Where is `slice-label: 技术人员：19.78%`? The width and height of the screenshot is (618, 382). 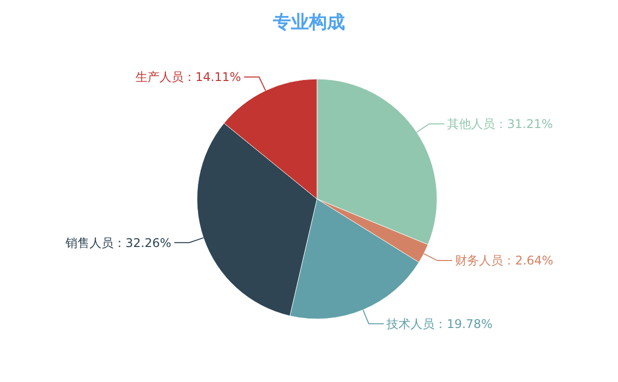 slice-label: 技术人员：19.78% is located at coordinates (439, 323).